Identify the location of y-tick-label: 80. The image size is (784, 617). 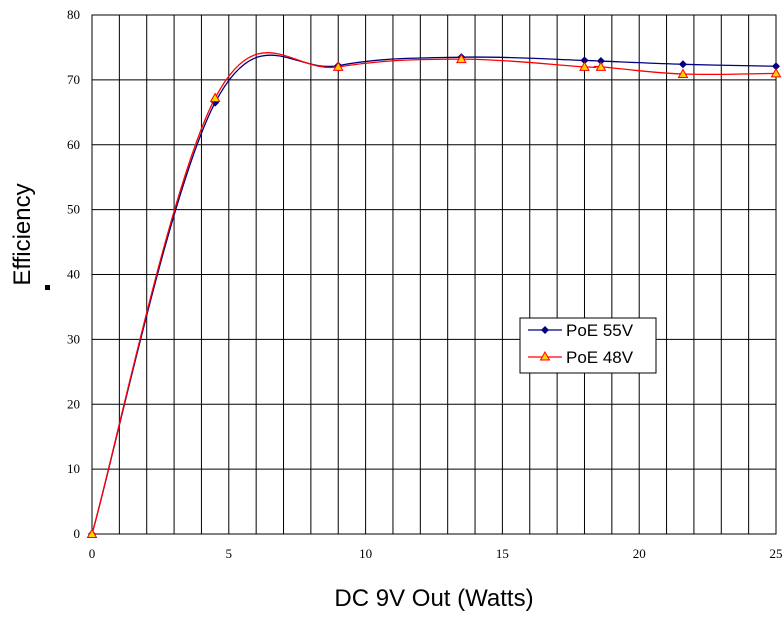
(73, 14).